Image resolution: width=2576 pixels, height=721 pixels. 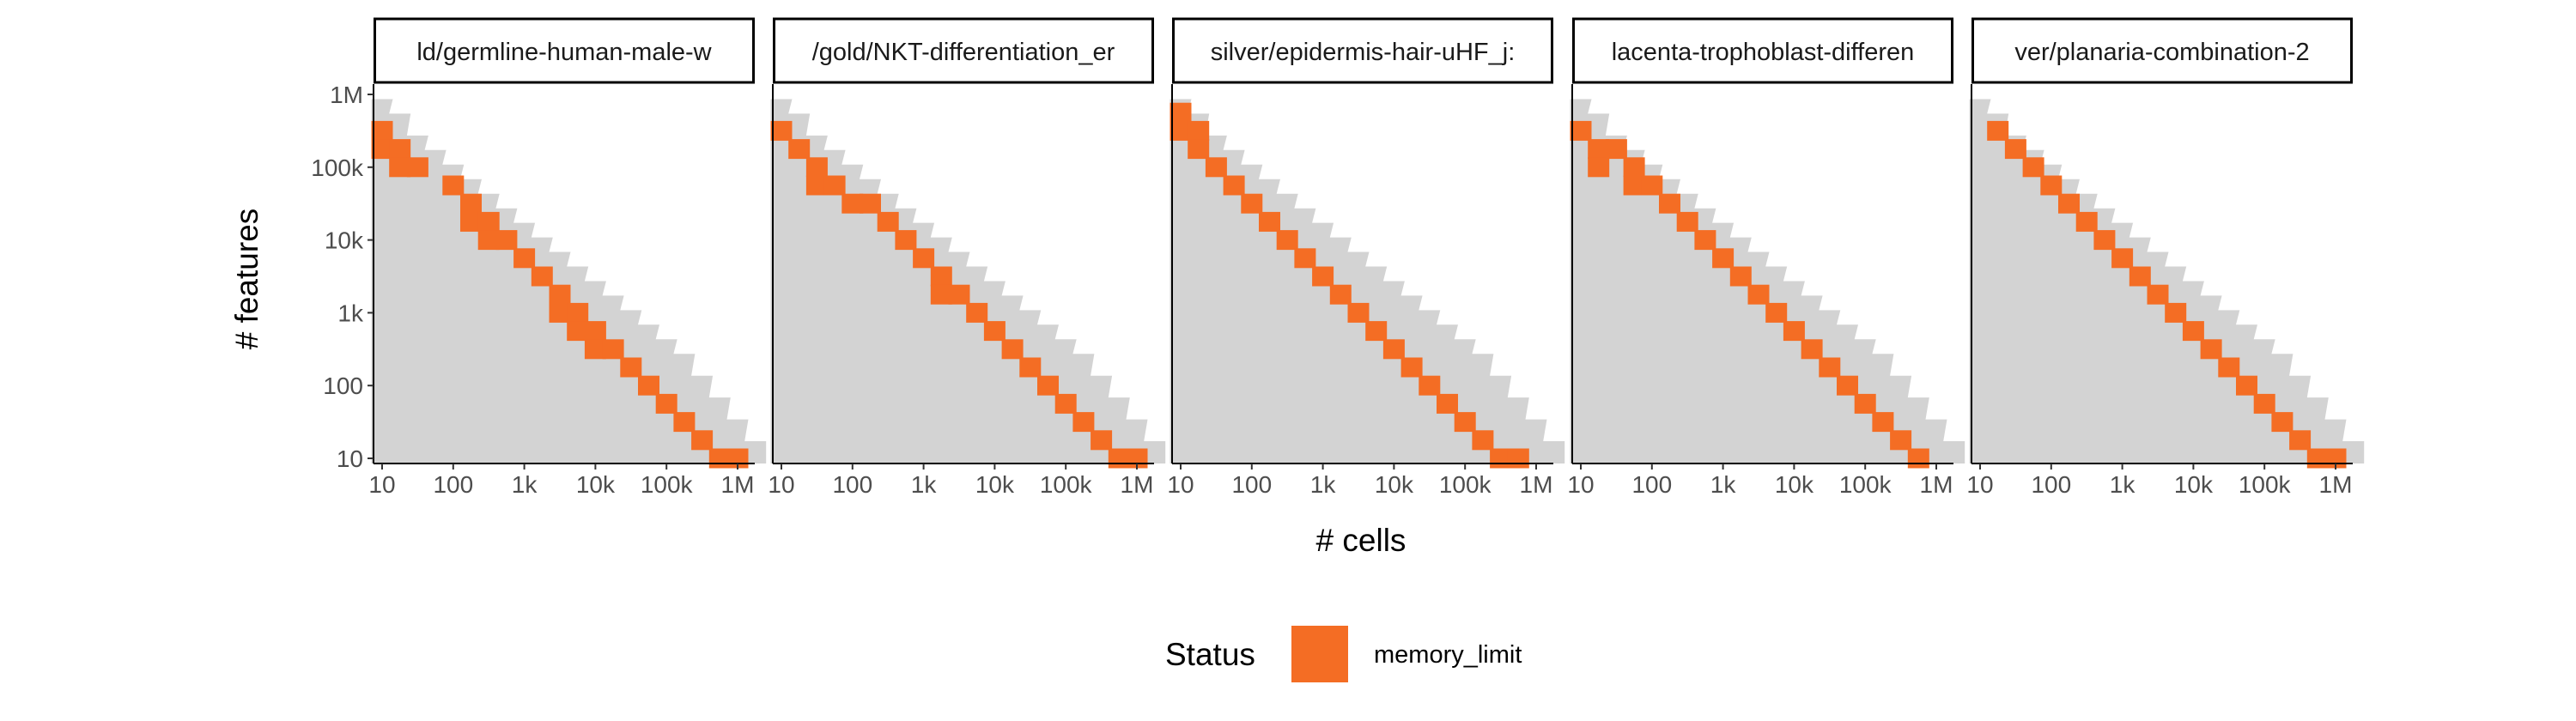 I want to click on x-axis-title: # cells, so click(x=1361, y=540).